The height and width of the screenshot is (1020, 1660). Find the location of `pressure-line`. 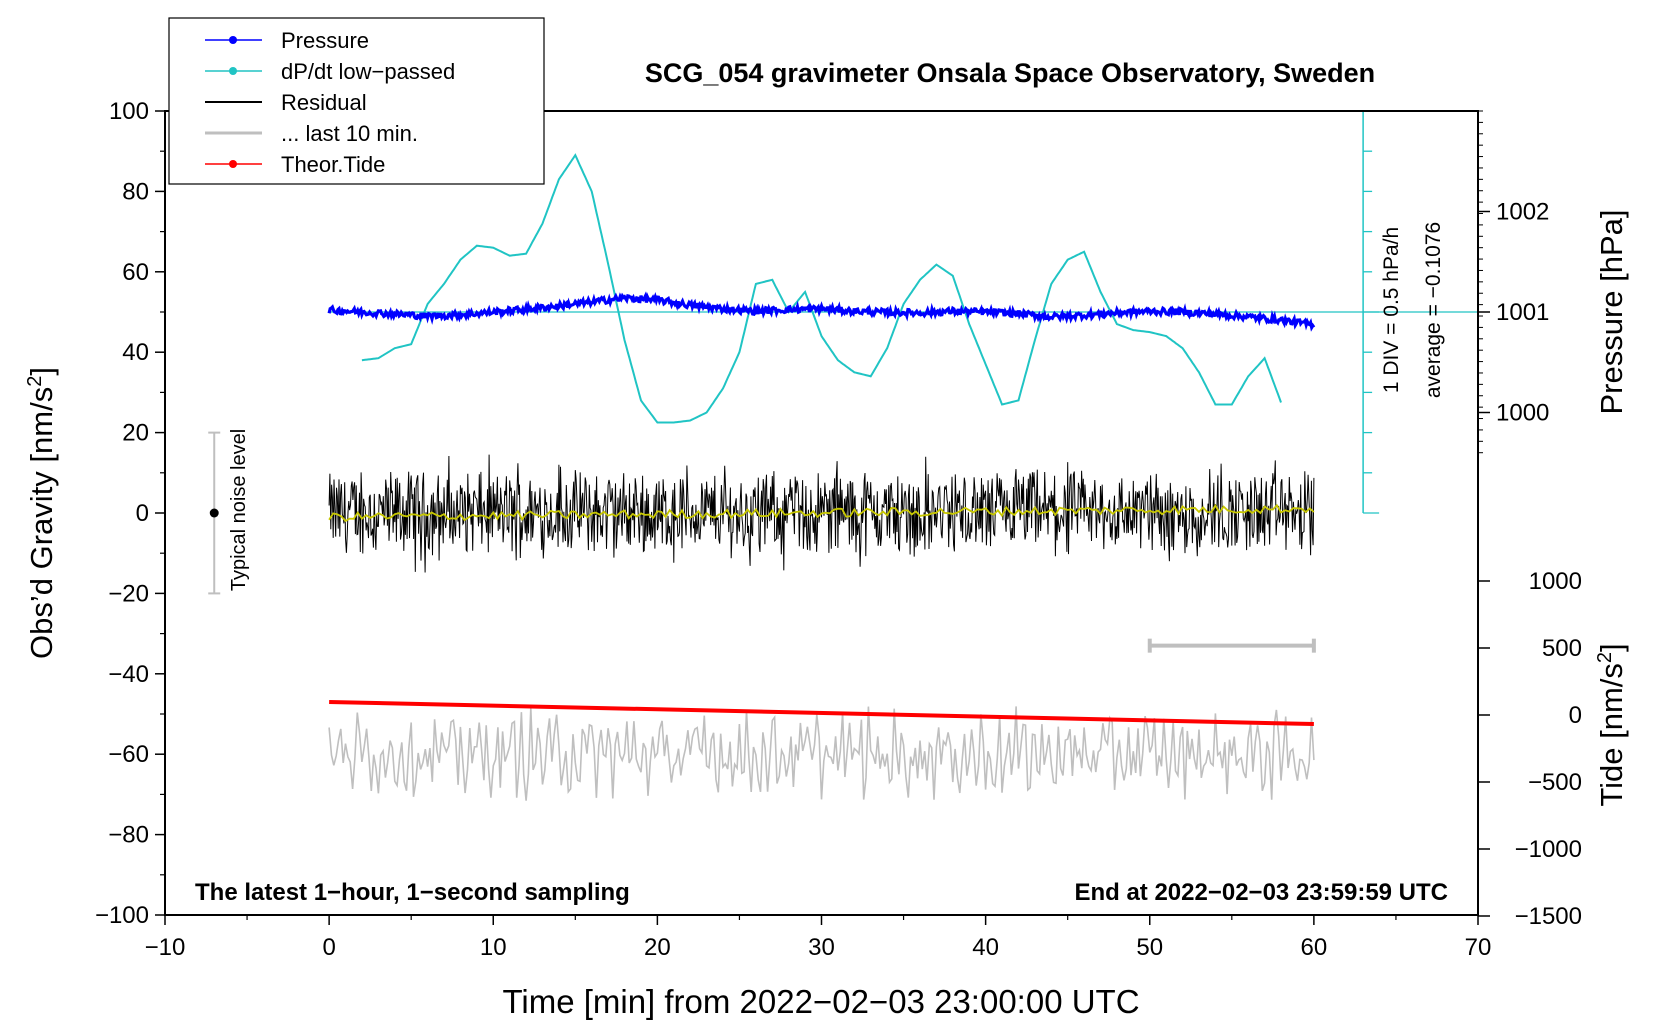

pressure-line is located at coordinates (821, 311).